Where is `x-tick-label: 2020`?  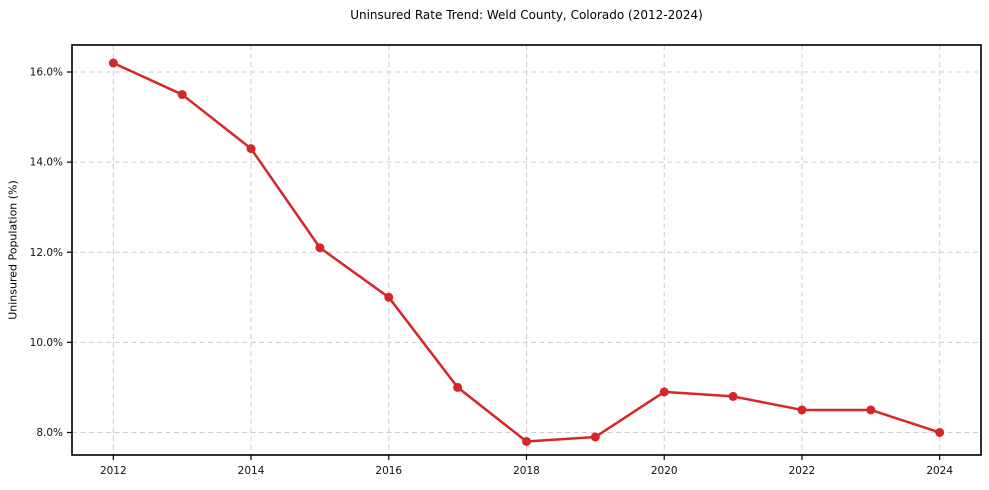 x-tick-label: 2020 is located at coordinates (664, 471).